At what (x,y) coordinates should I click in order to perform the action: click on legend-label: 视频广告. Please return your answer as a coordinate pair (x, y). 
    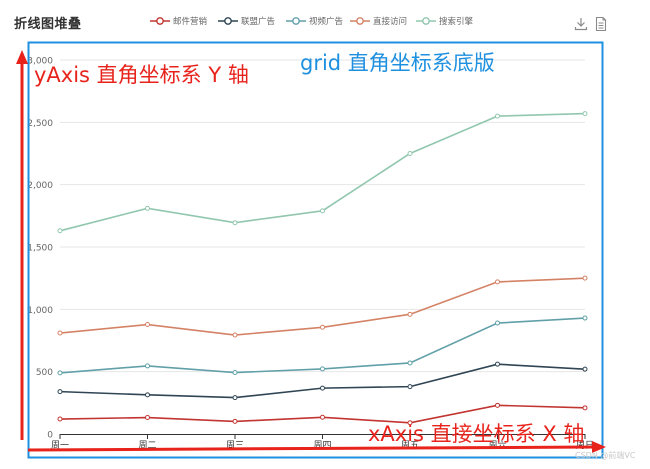
    Looking at the image, I should click on (326, 22).